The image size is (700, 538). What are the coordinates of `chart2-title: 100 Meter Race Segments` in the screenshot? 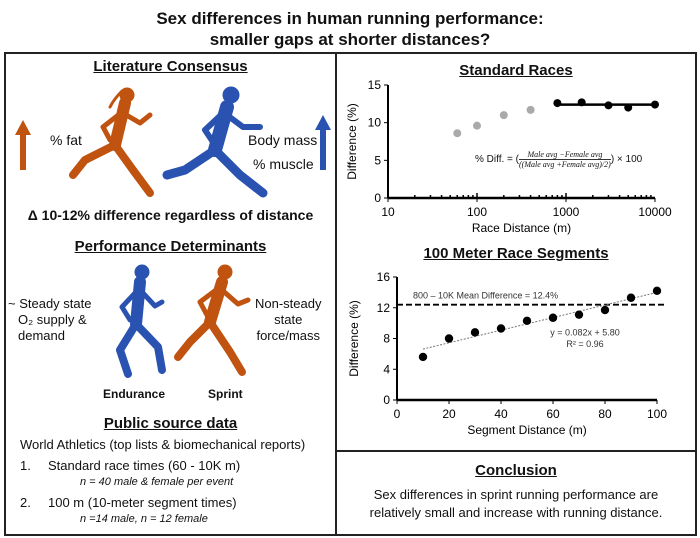 It's located at (516, 253).